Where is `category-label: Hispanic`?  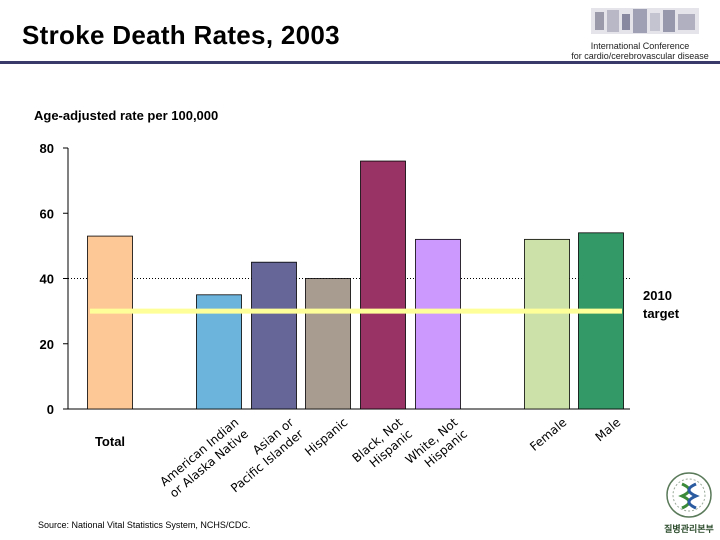
category-label: Hispanic is located at coordinates (326, 437).